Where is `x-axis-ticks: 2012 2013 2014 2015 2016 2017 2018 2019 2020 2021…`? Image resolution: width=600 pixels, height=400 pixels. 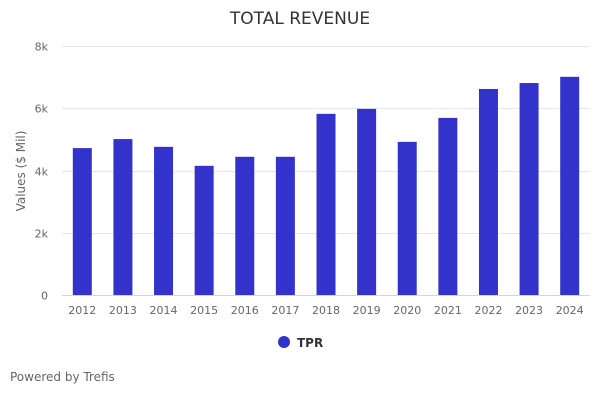 x-axis-ticks: 2012 2013 2014 2015 2016 2017 2018 2019 2020 2021… is located at coordinates (325, 310).